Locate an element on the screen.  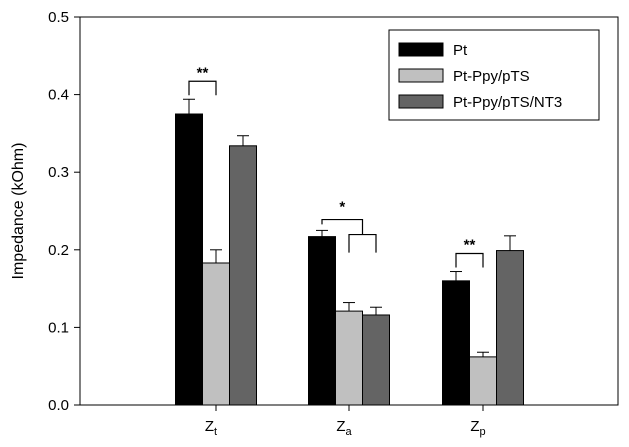
legend-label: Pt is located at coordinates (460, 50).